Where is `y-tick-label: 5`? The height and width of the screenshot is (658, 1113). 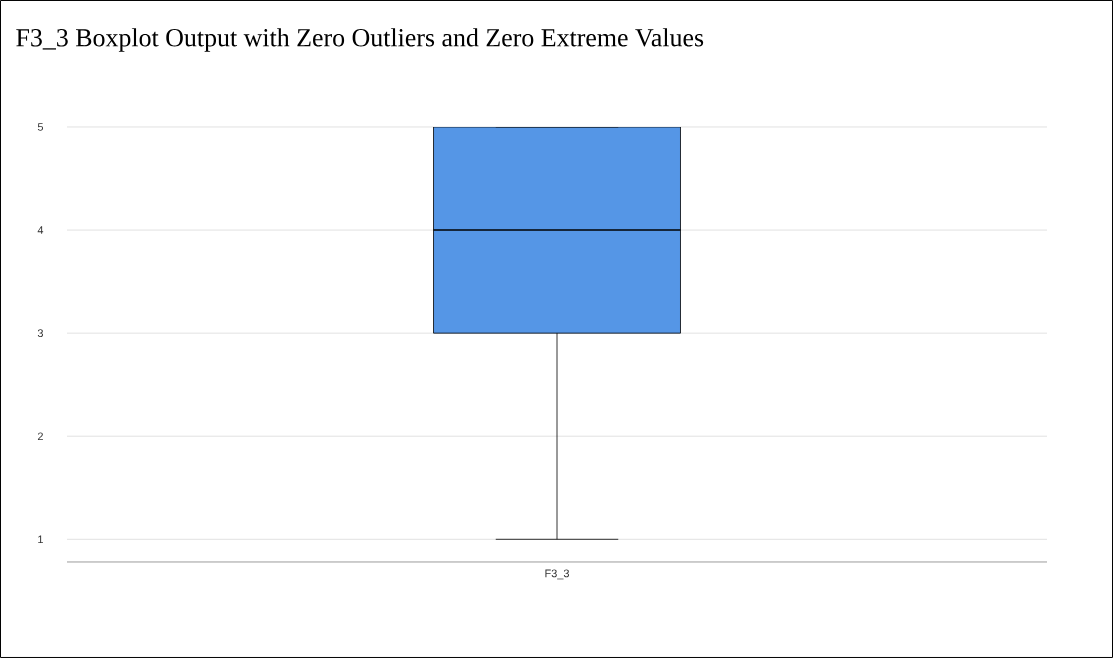 y-tick-label: 5 is located at coordinates (40, 127).